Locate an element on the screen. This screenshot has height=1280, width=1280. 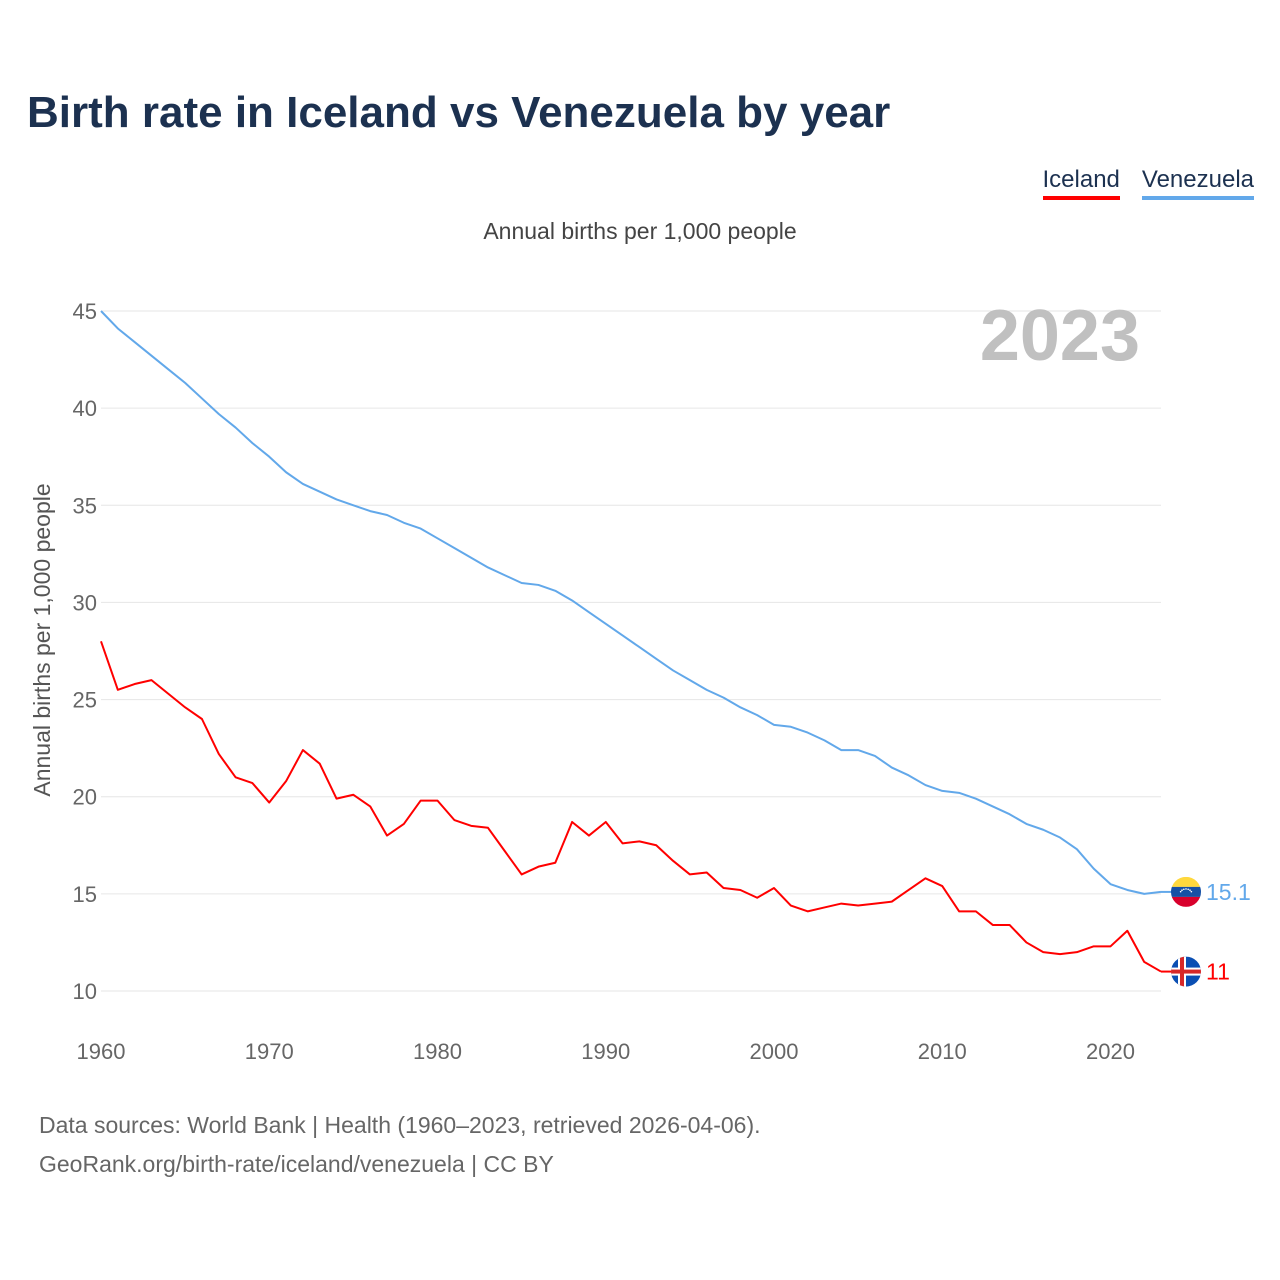
y-tick-label: 45 is located at coordinates (85, 311).